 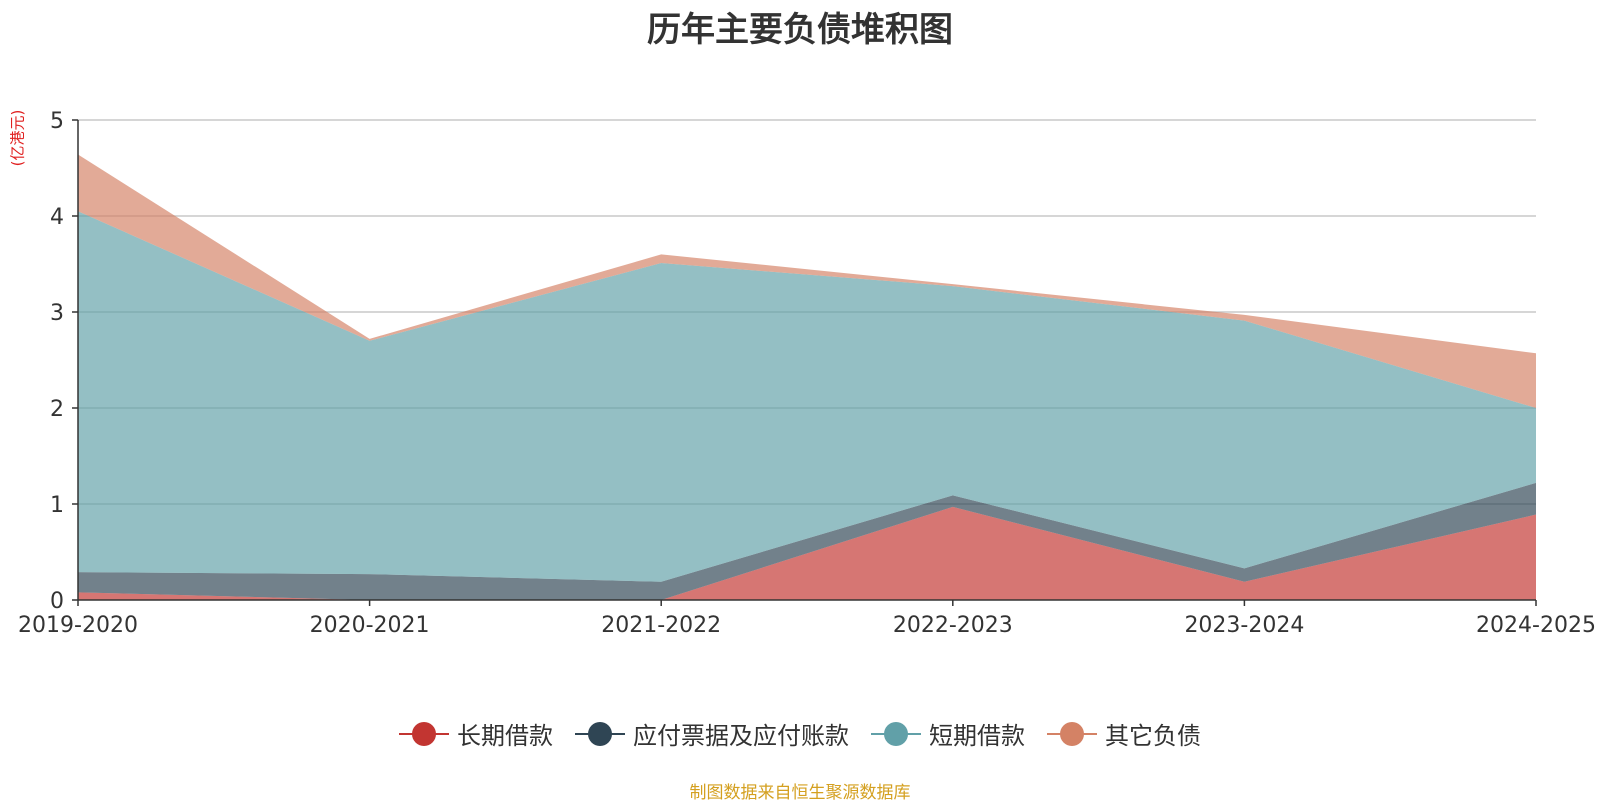 What do you see at coordinates (800, 30) in the screenshot?
I see `chart-title: 历年主要负债堆积图` at bounding box center [800, 30].